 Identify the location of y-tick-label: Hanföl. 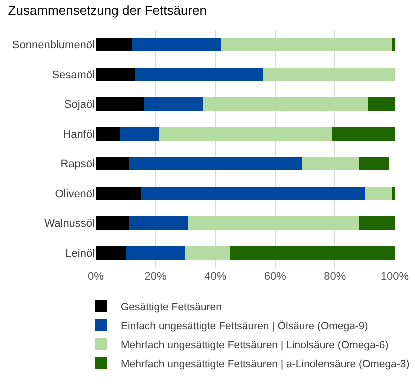
(79, 134).